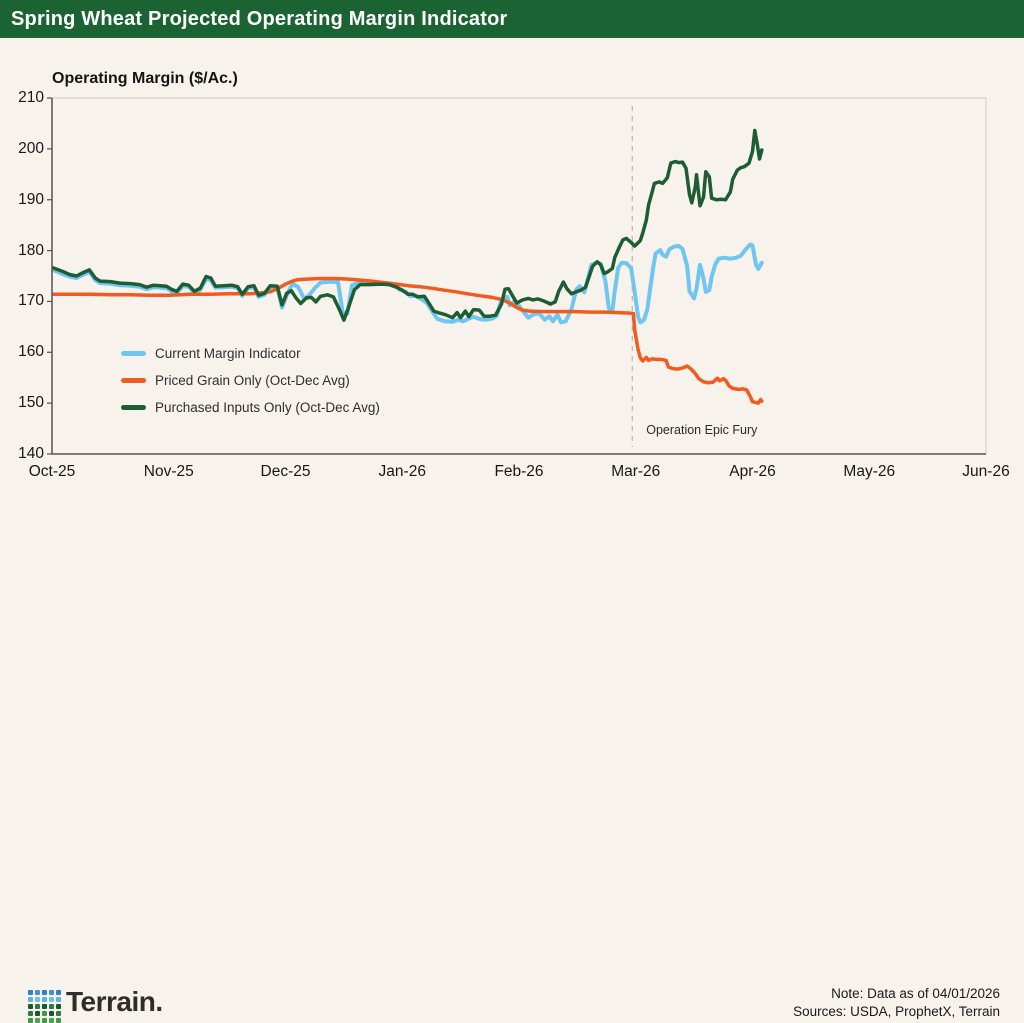 This screenshot has height=1023, width=1024. Describe the element at coordinates (896, 1011) in the screenshot. I see `sources-line: Sources: USDA, ProphetX, Terrain` at that location.